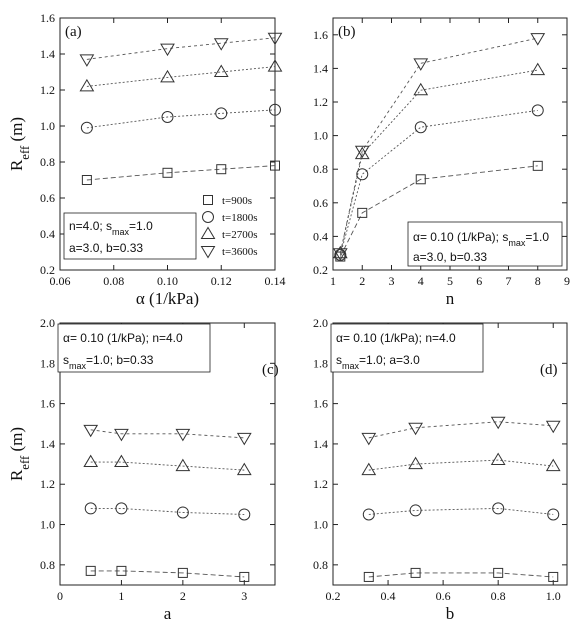  I want to click on y-tick-label: 0.4, so click(320, 236).